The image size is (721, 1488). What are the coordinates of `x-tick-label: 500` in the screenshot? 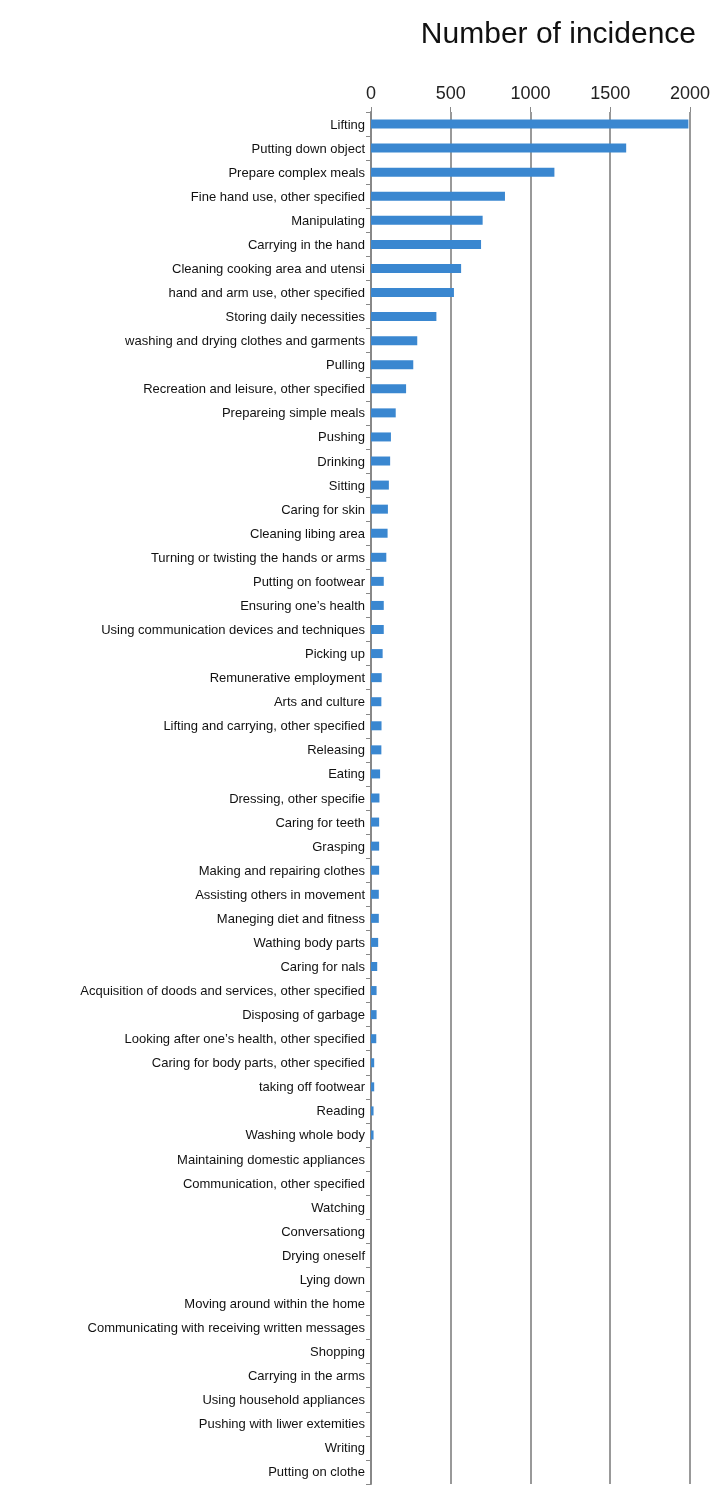 It's located at (450, 93).